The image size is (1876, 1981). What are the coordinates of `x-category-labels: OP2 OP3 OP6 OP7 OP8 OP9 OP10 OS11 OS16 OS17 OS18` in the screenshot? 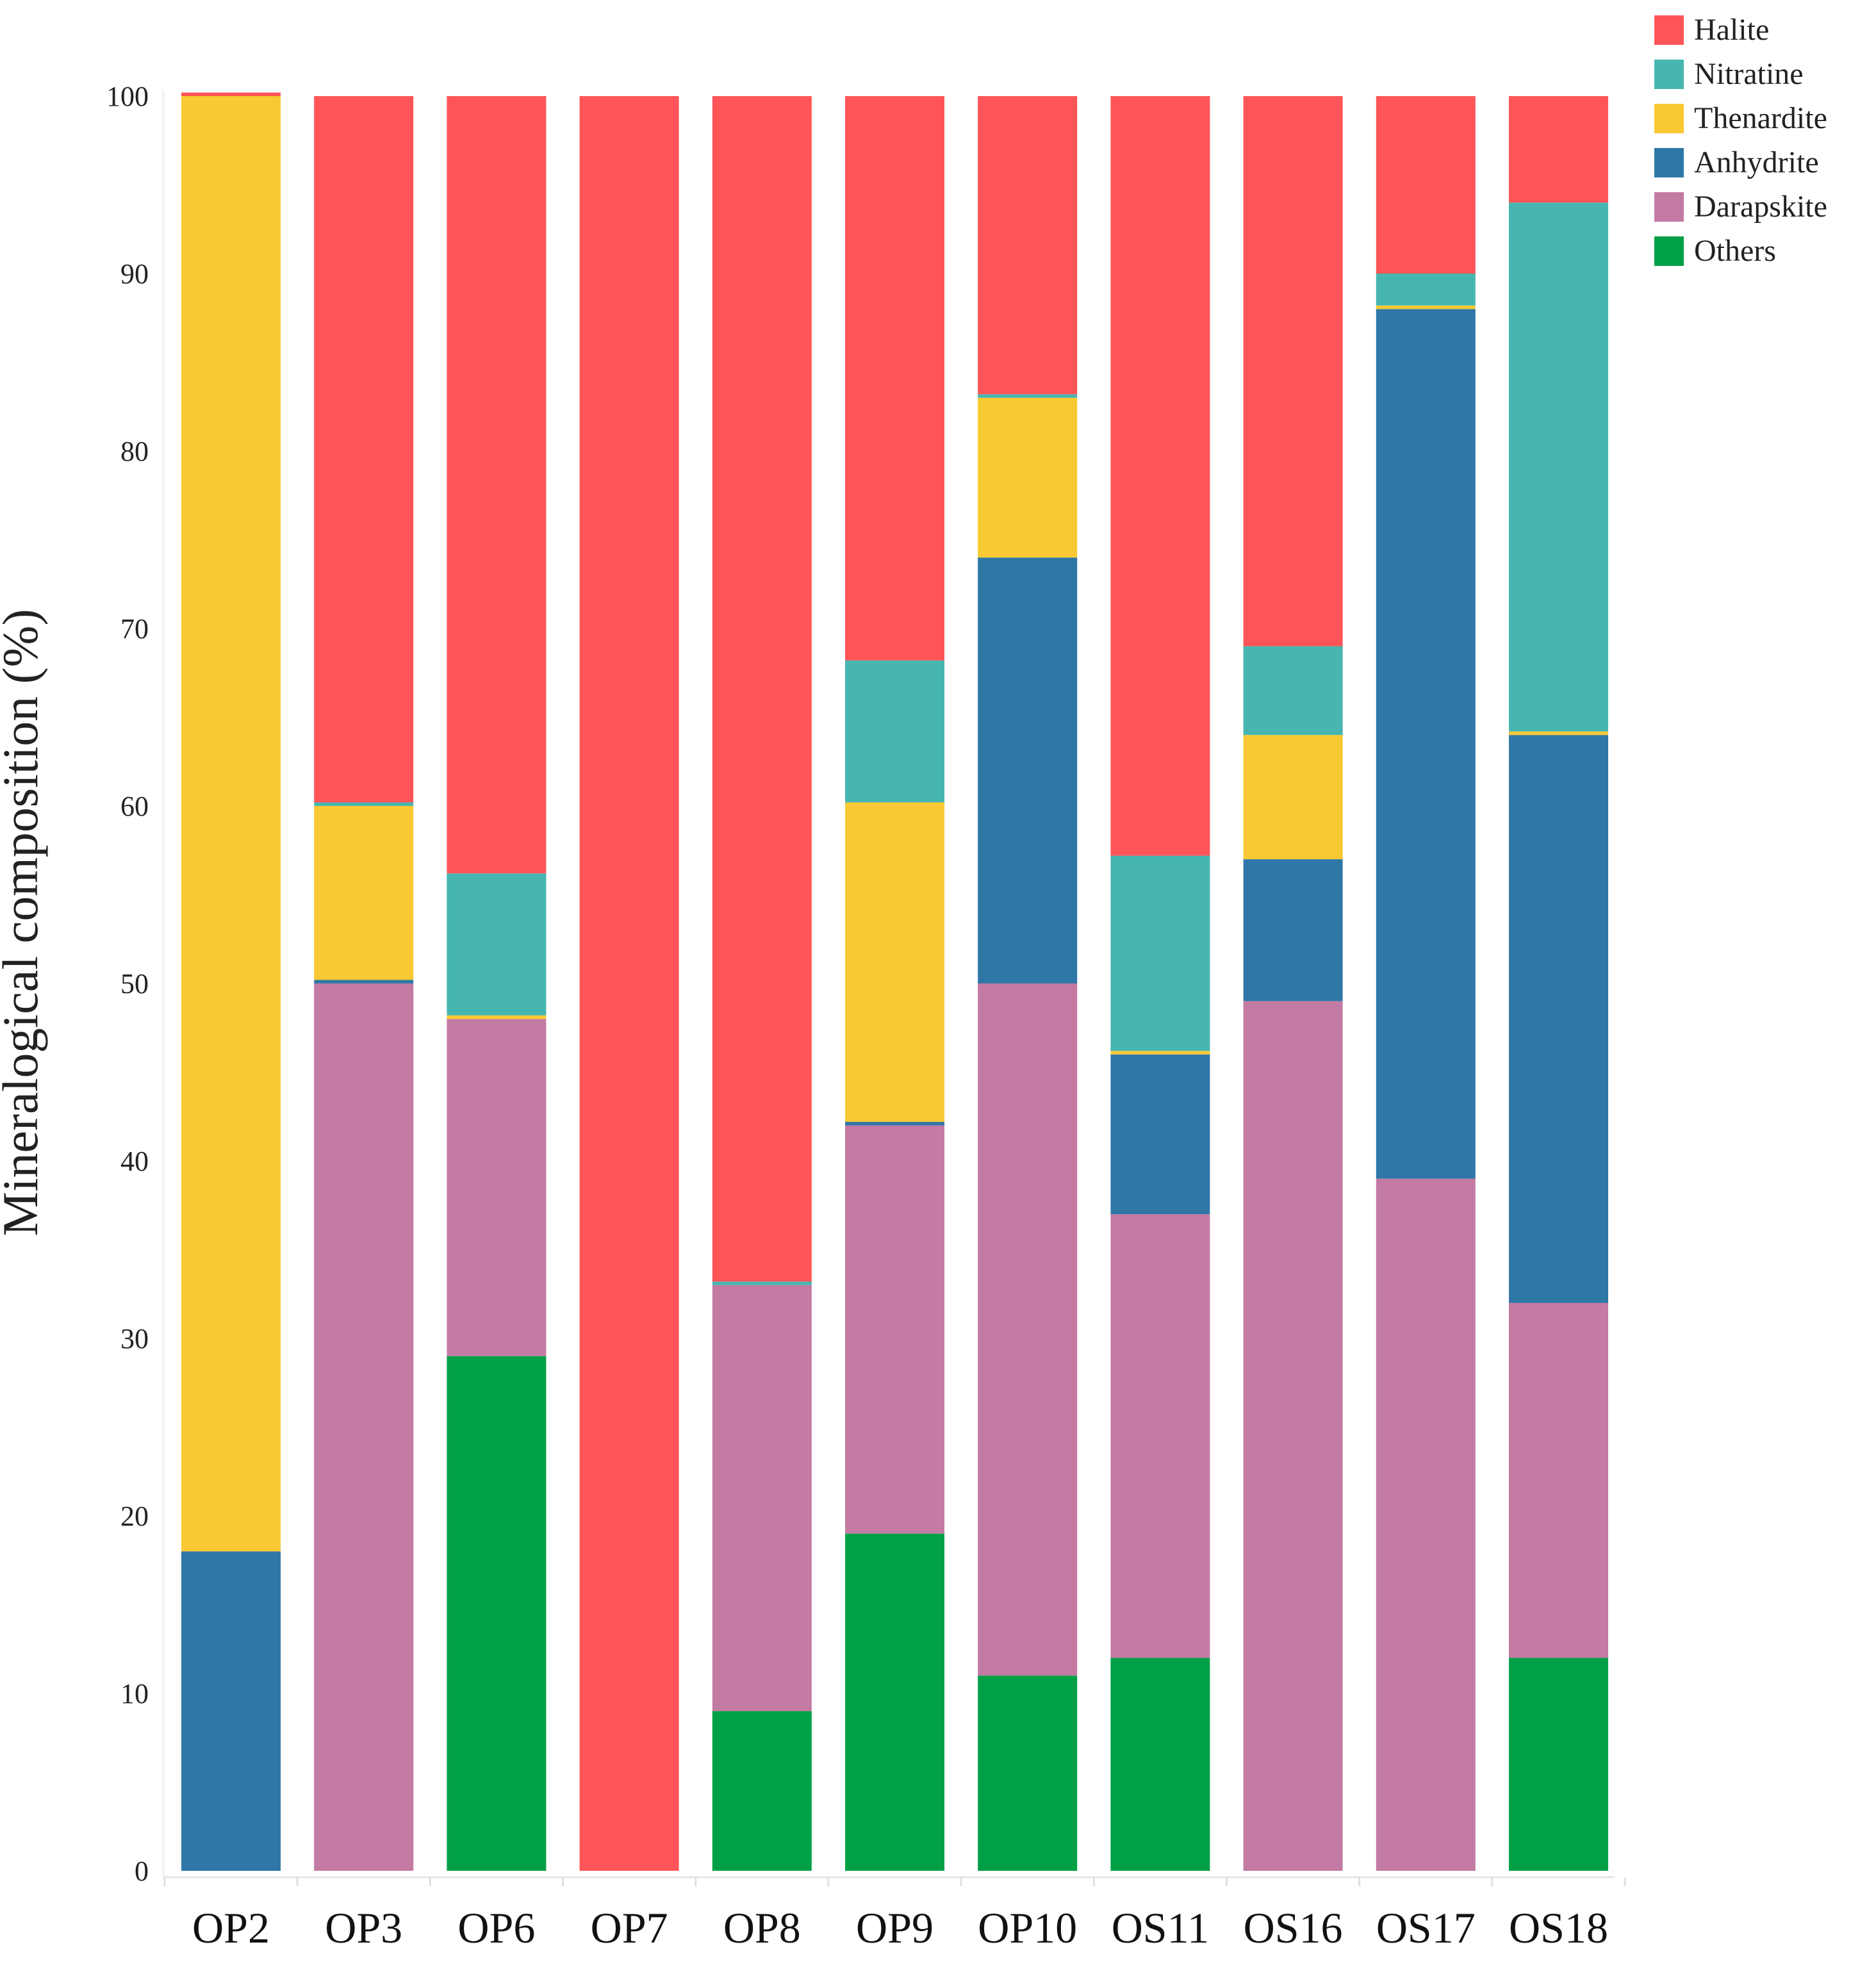 It's located at (900, 1927).